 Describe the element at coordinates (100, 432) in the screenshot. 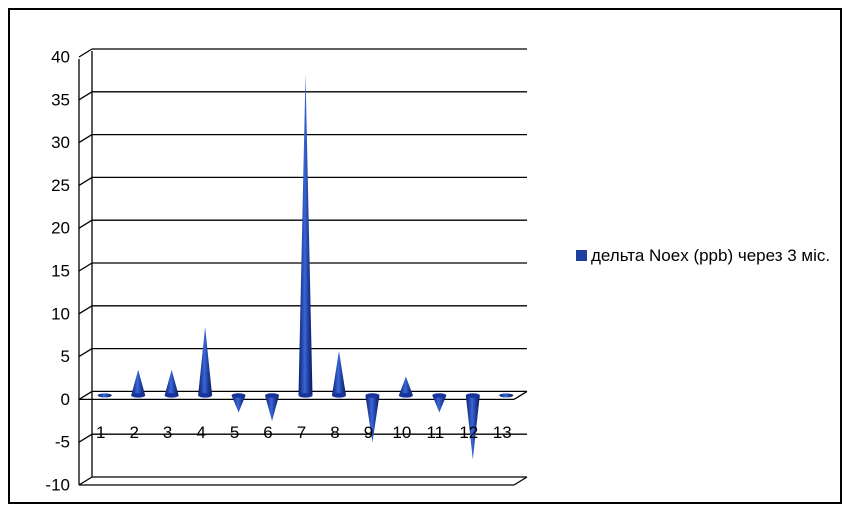

I see `x-tick-label: 1` at that location.